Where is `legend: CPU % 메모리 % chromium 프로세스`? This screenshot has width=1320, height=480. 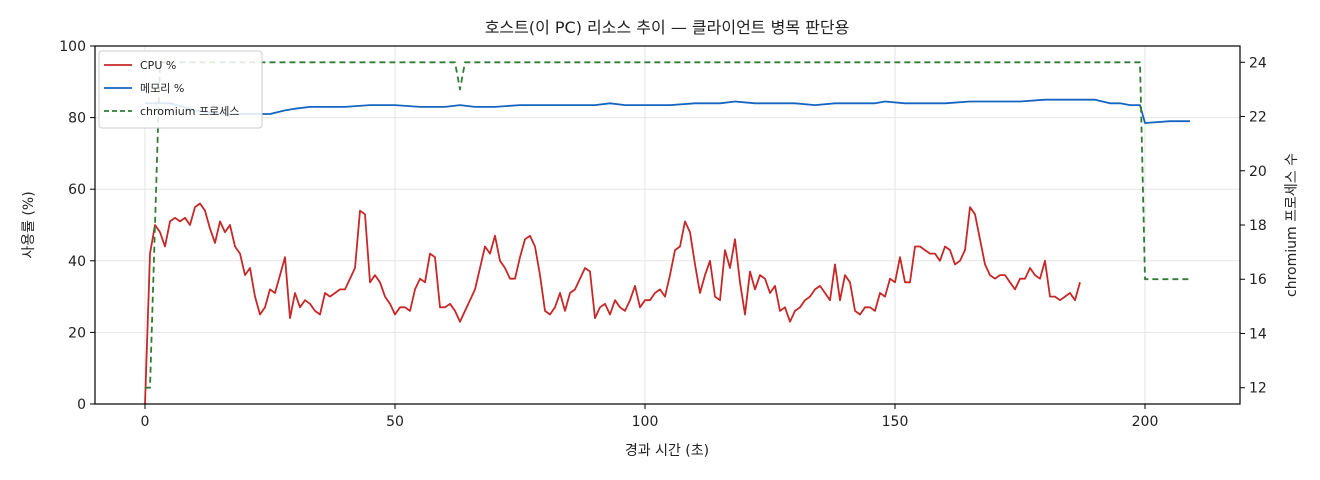 legend: CPU % 메모리 % chromium 프로세스 is located at coordinates (180, 89).